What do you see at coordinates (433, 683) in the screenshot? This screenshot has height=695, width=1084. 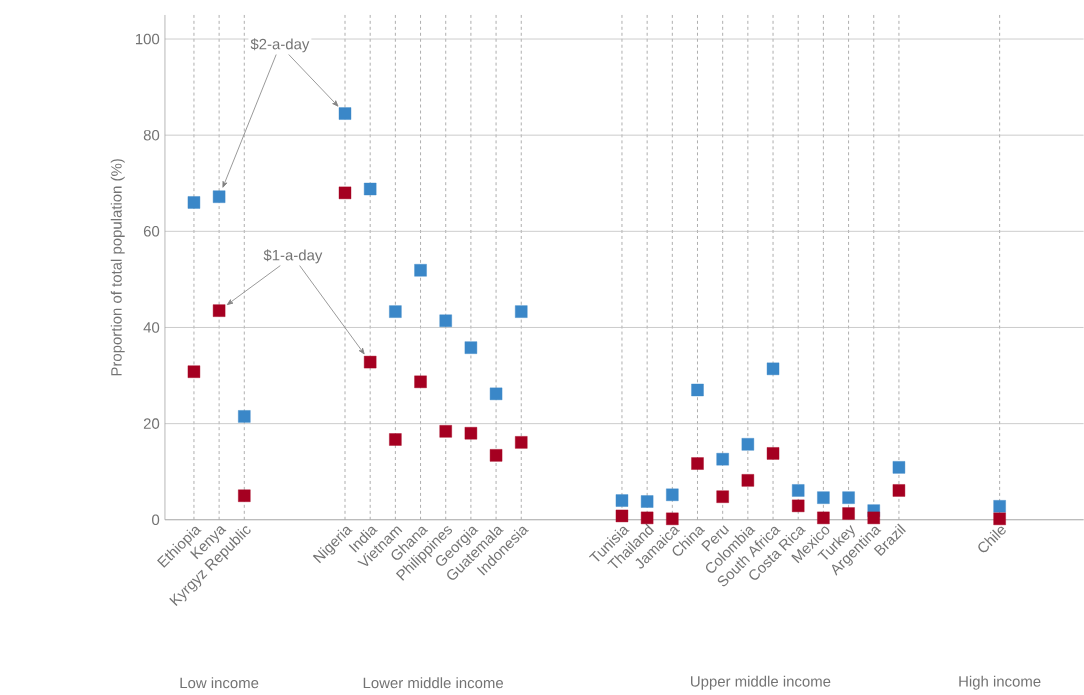 I see `text: Lower middle income` at bounding box center [433, 683].